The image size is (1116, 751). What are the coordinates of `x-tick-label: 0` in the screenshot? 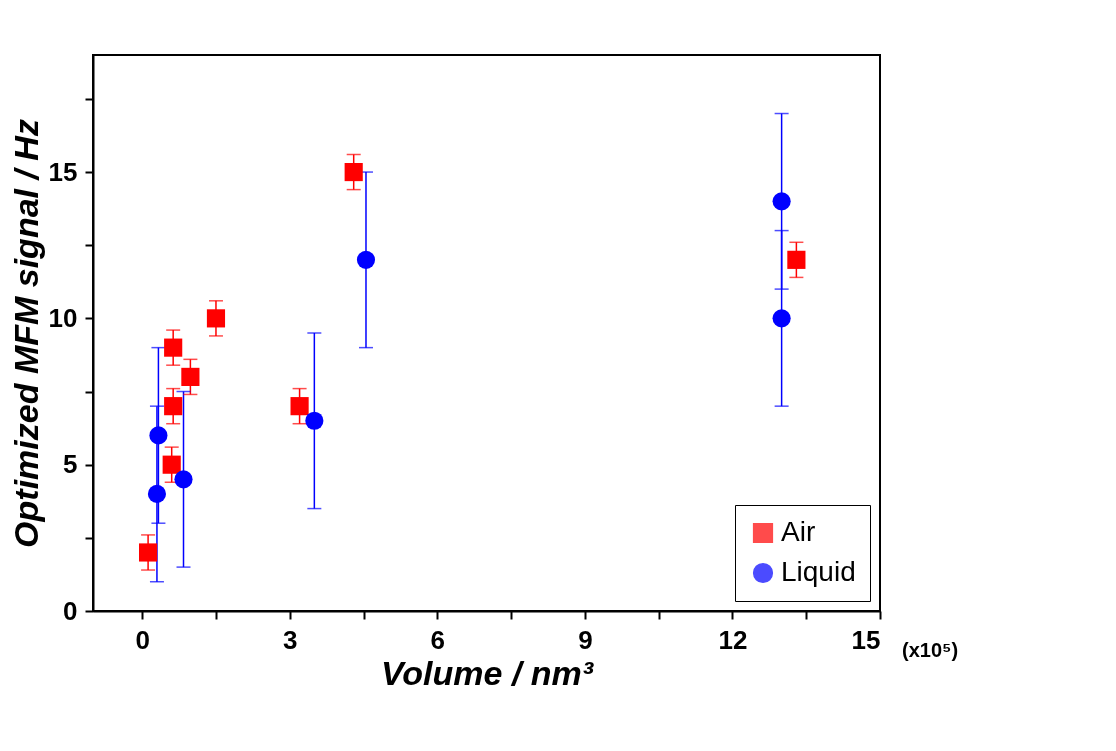 It's located at (142, 639).